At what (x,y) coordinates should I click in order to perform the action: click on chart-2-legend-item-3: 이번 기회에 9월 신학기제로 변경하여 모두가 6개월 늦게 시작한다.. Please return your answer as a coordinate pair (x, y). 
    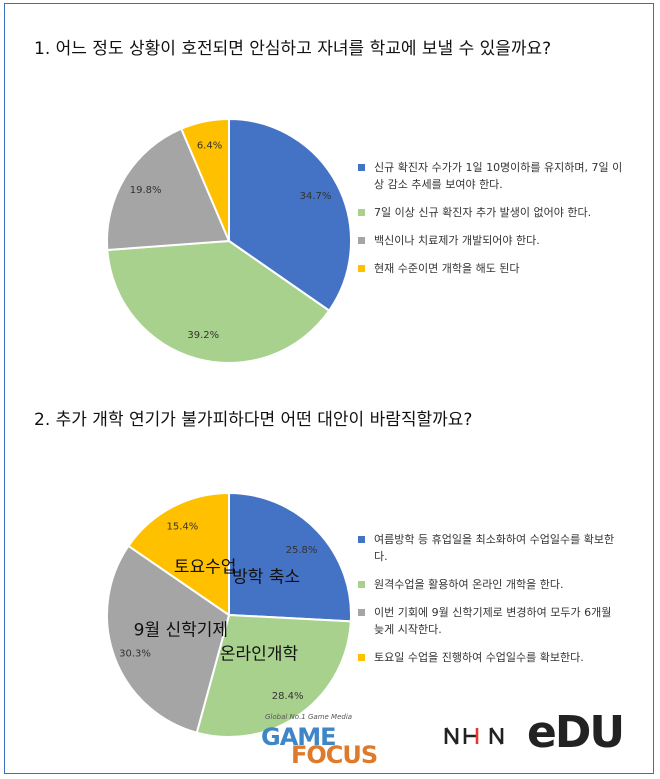
    Looking at the image, I should click on (491, 621).